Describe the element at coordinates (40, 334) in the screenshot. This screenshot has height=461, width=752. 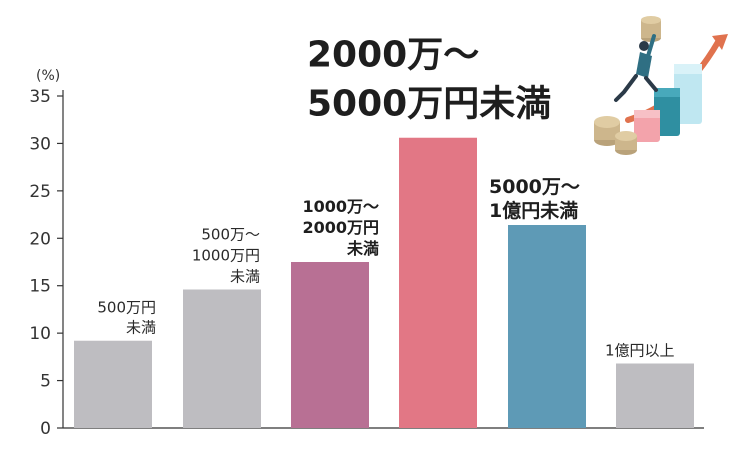
I see `y-tick-label: 10` at that location.